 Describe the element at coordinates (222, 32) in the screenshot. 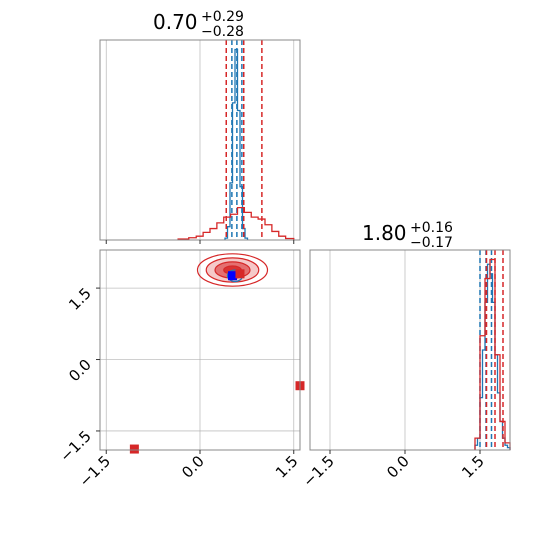

I see `panel-title-minus: −0.28` at that location.